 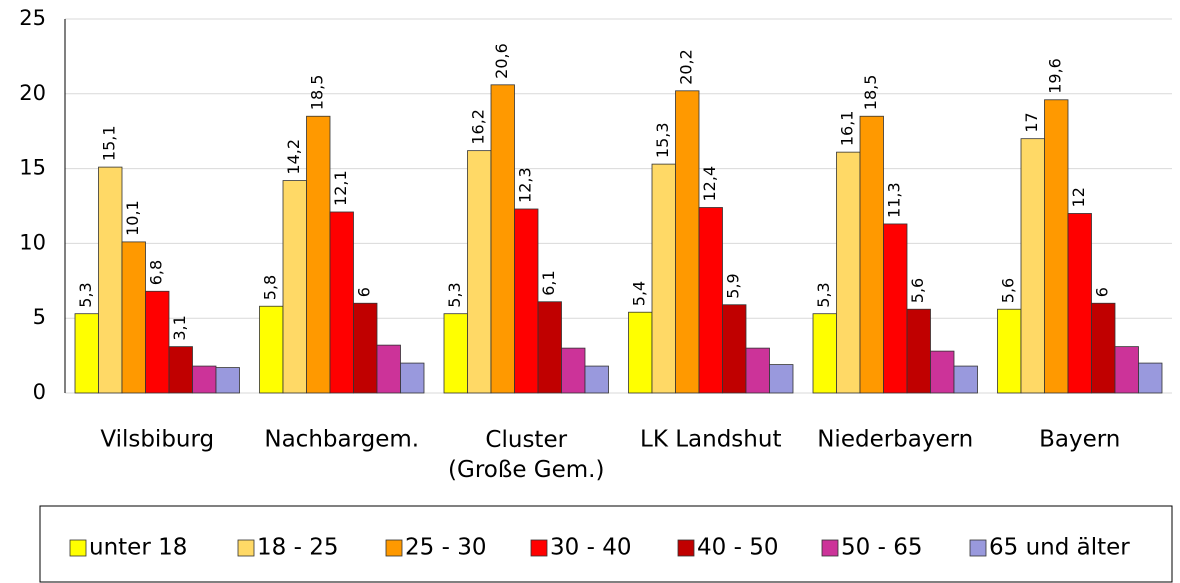 I want to click on legend-label: 65 und älter, so click(x=1059, y=548).